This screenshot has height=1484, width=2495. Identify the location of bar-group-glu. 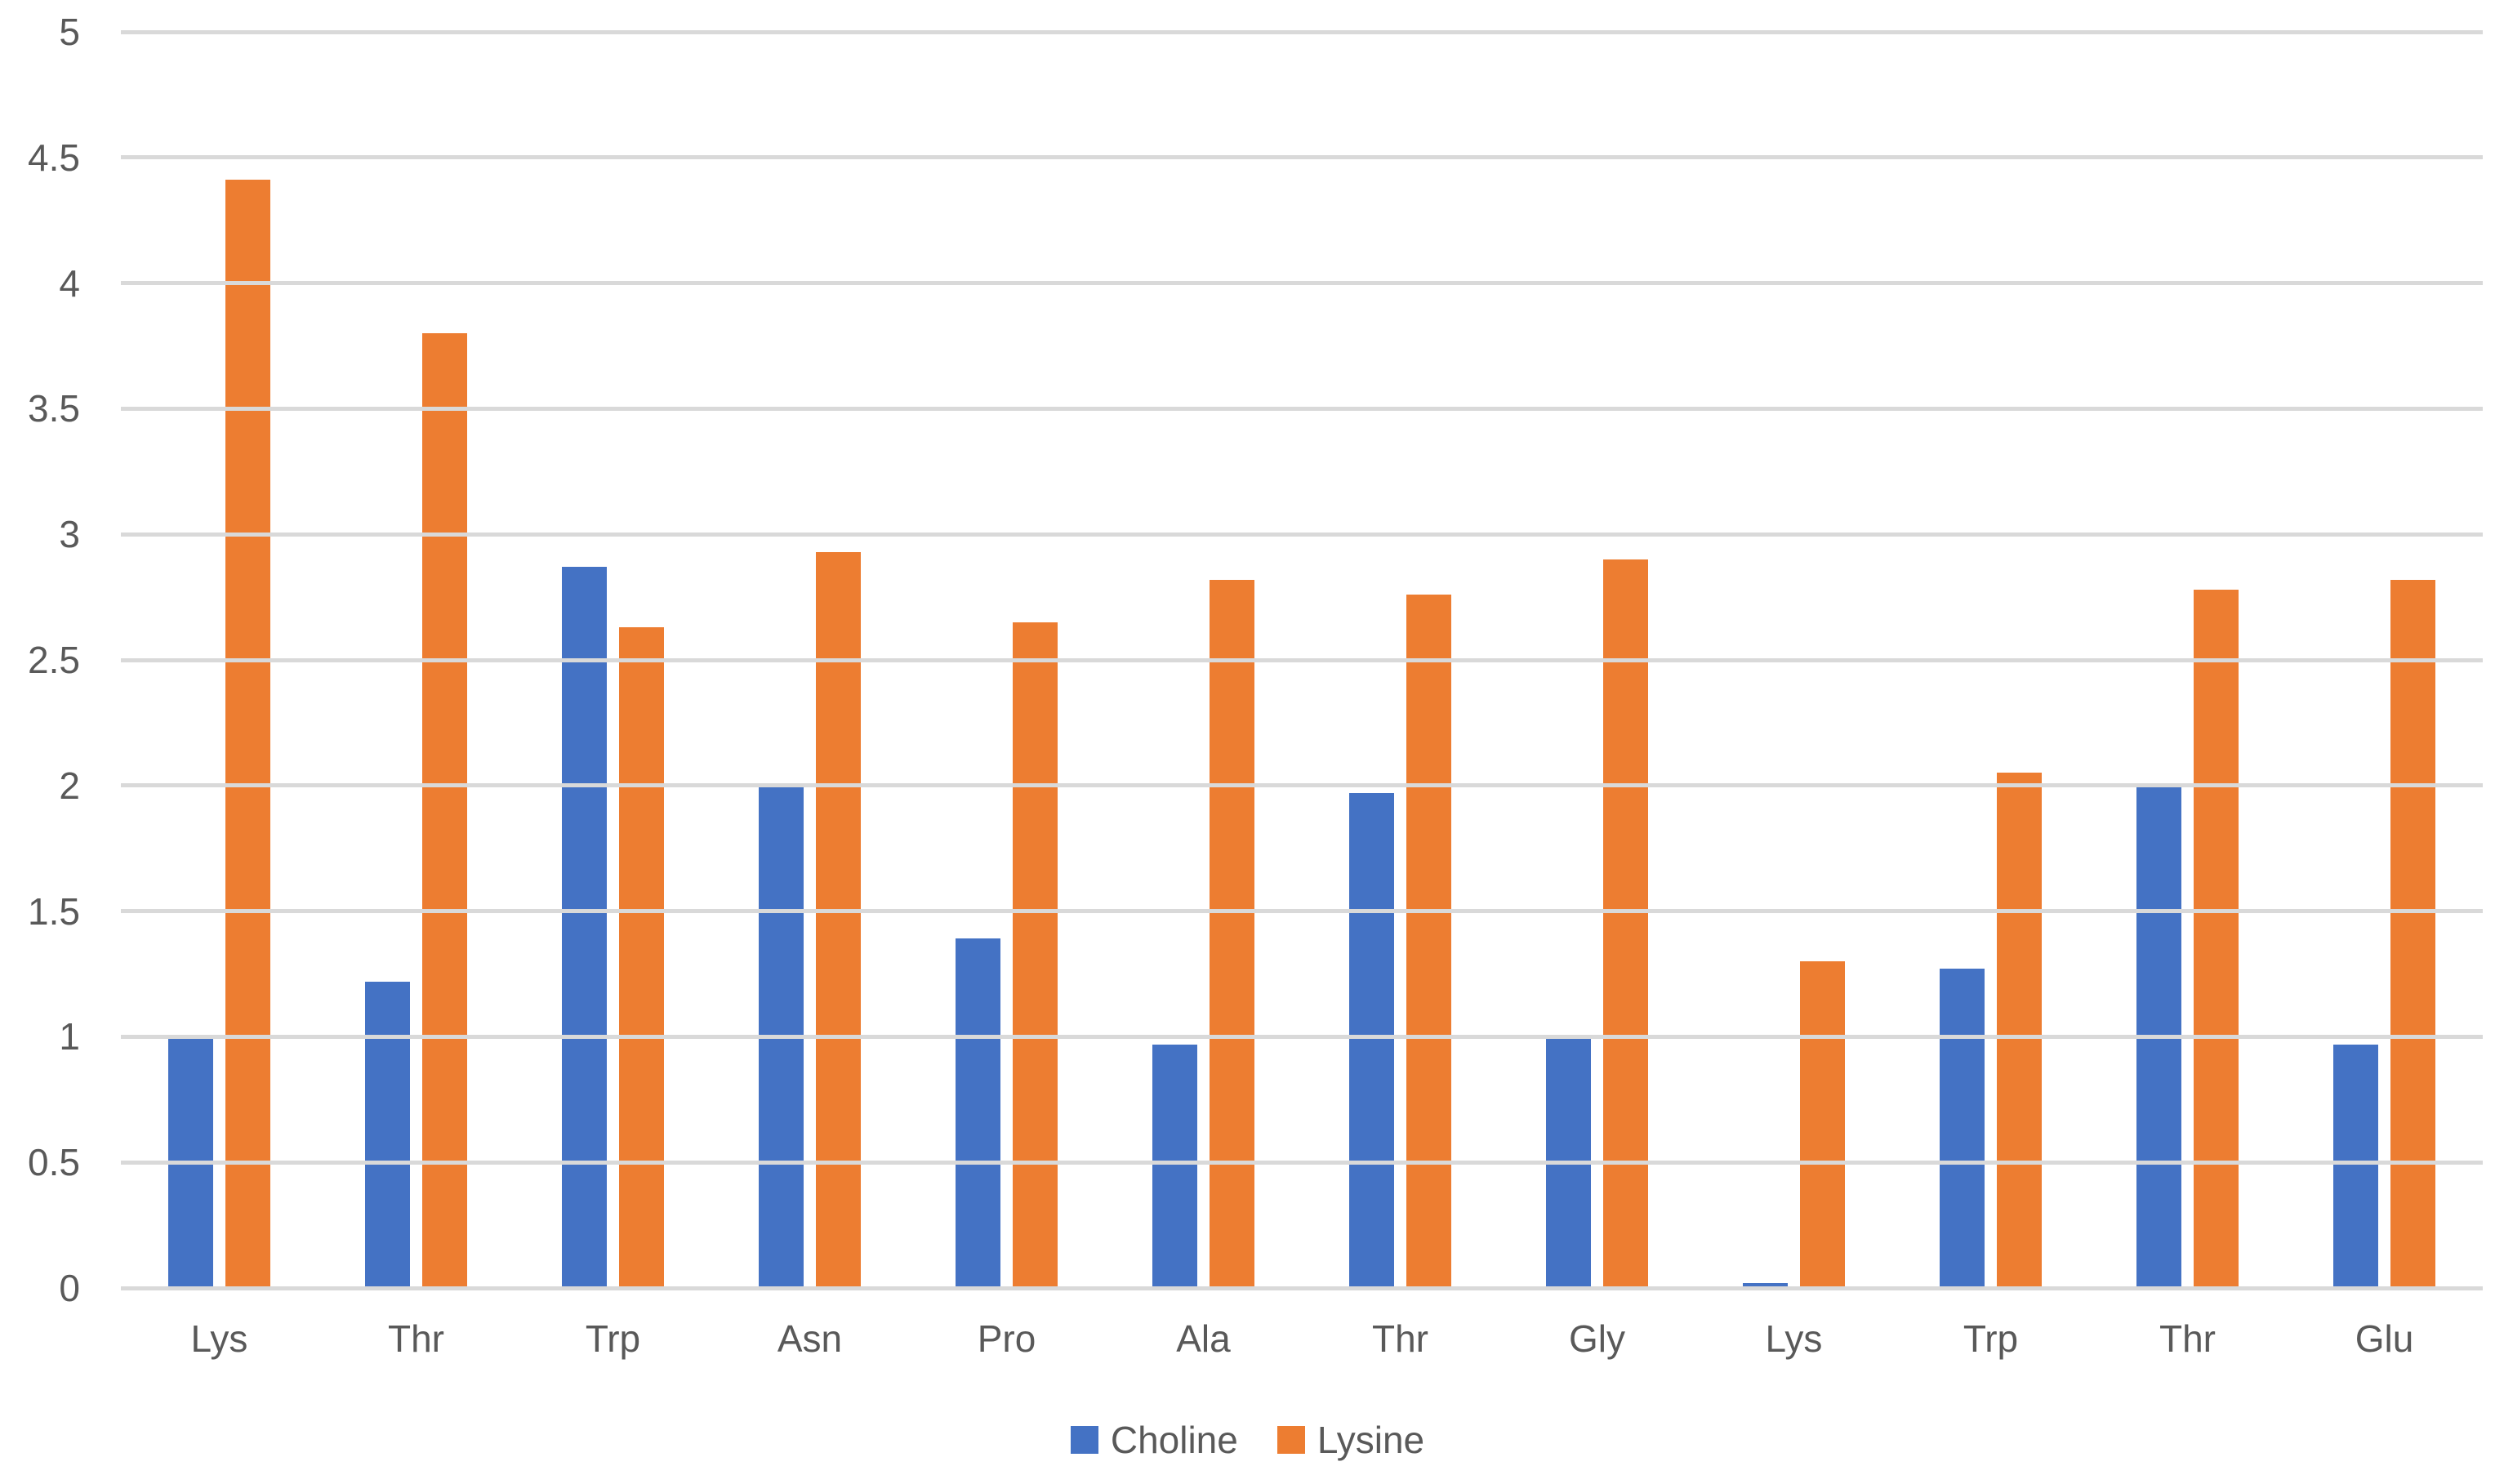
(2384, 660).